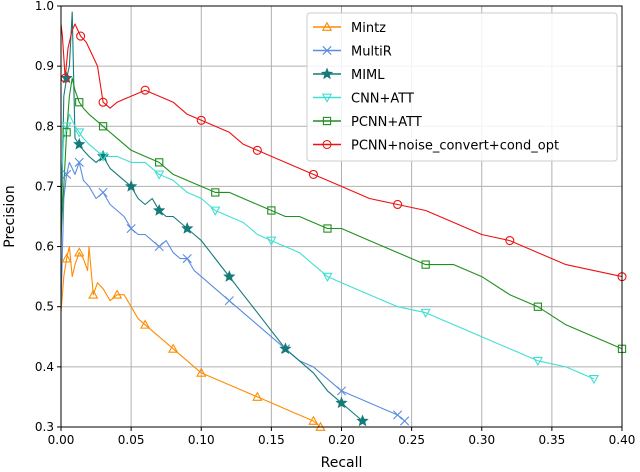  What do you see at coordinates (341, 440) in the screenshot?
I see `x-tick-label: 0.20` at bounding box center [341, 440].